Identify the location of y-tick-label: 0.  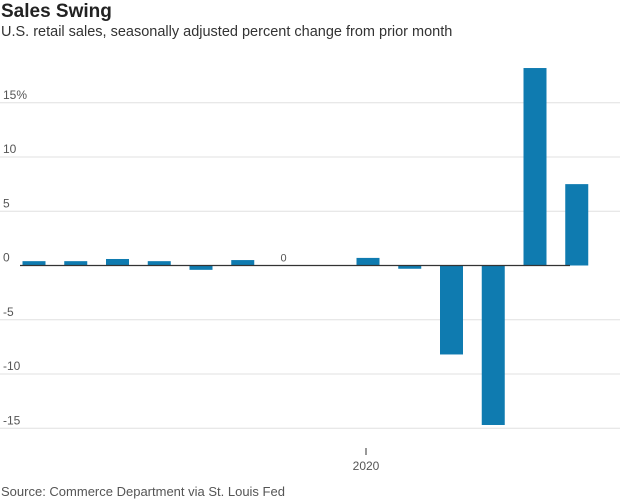
(6, 258).